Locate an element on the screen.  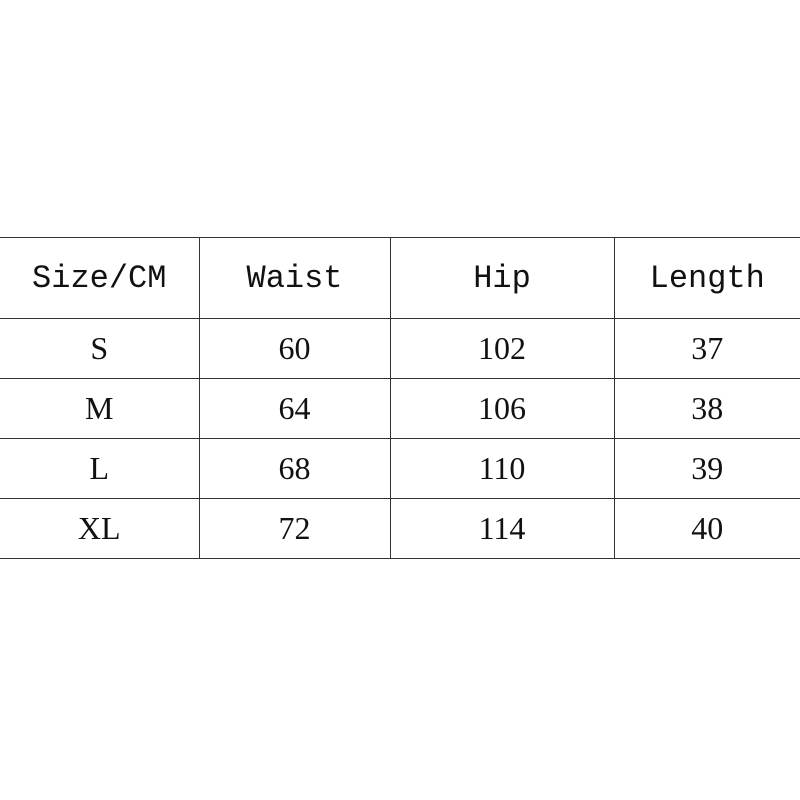
header-size: Size/CM is located at coordinates (100, 278).